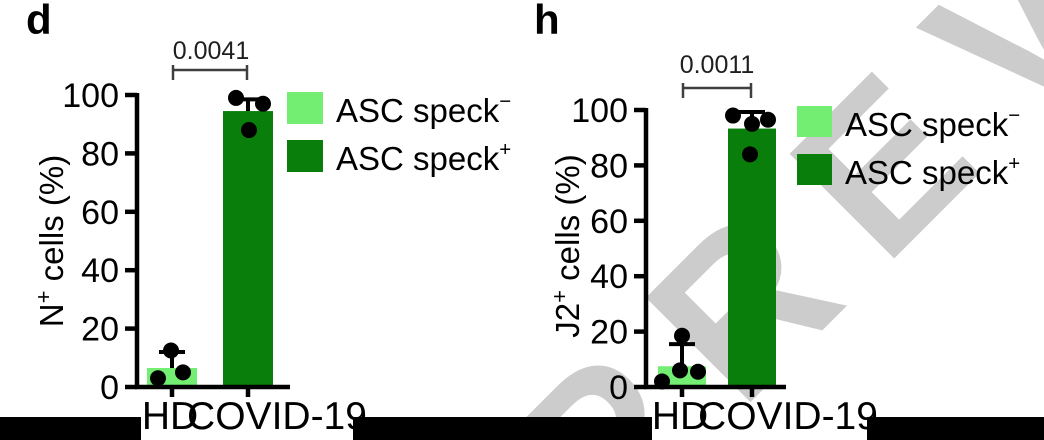 Image resolution: width=1044 pixels, height=440 pixels. What do you see at coordinates (717, 65) in the screenshot?
I see `p-value-h: 0.0011` at bounding box center [717, 65].